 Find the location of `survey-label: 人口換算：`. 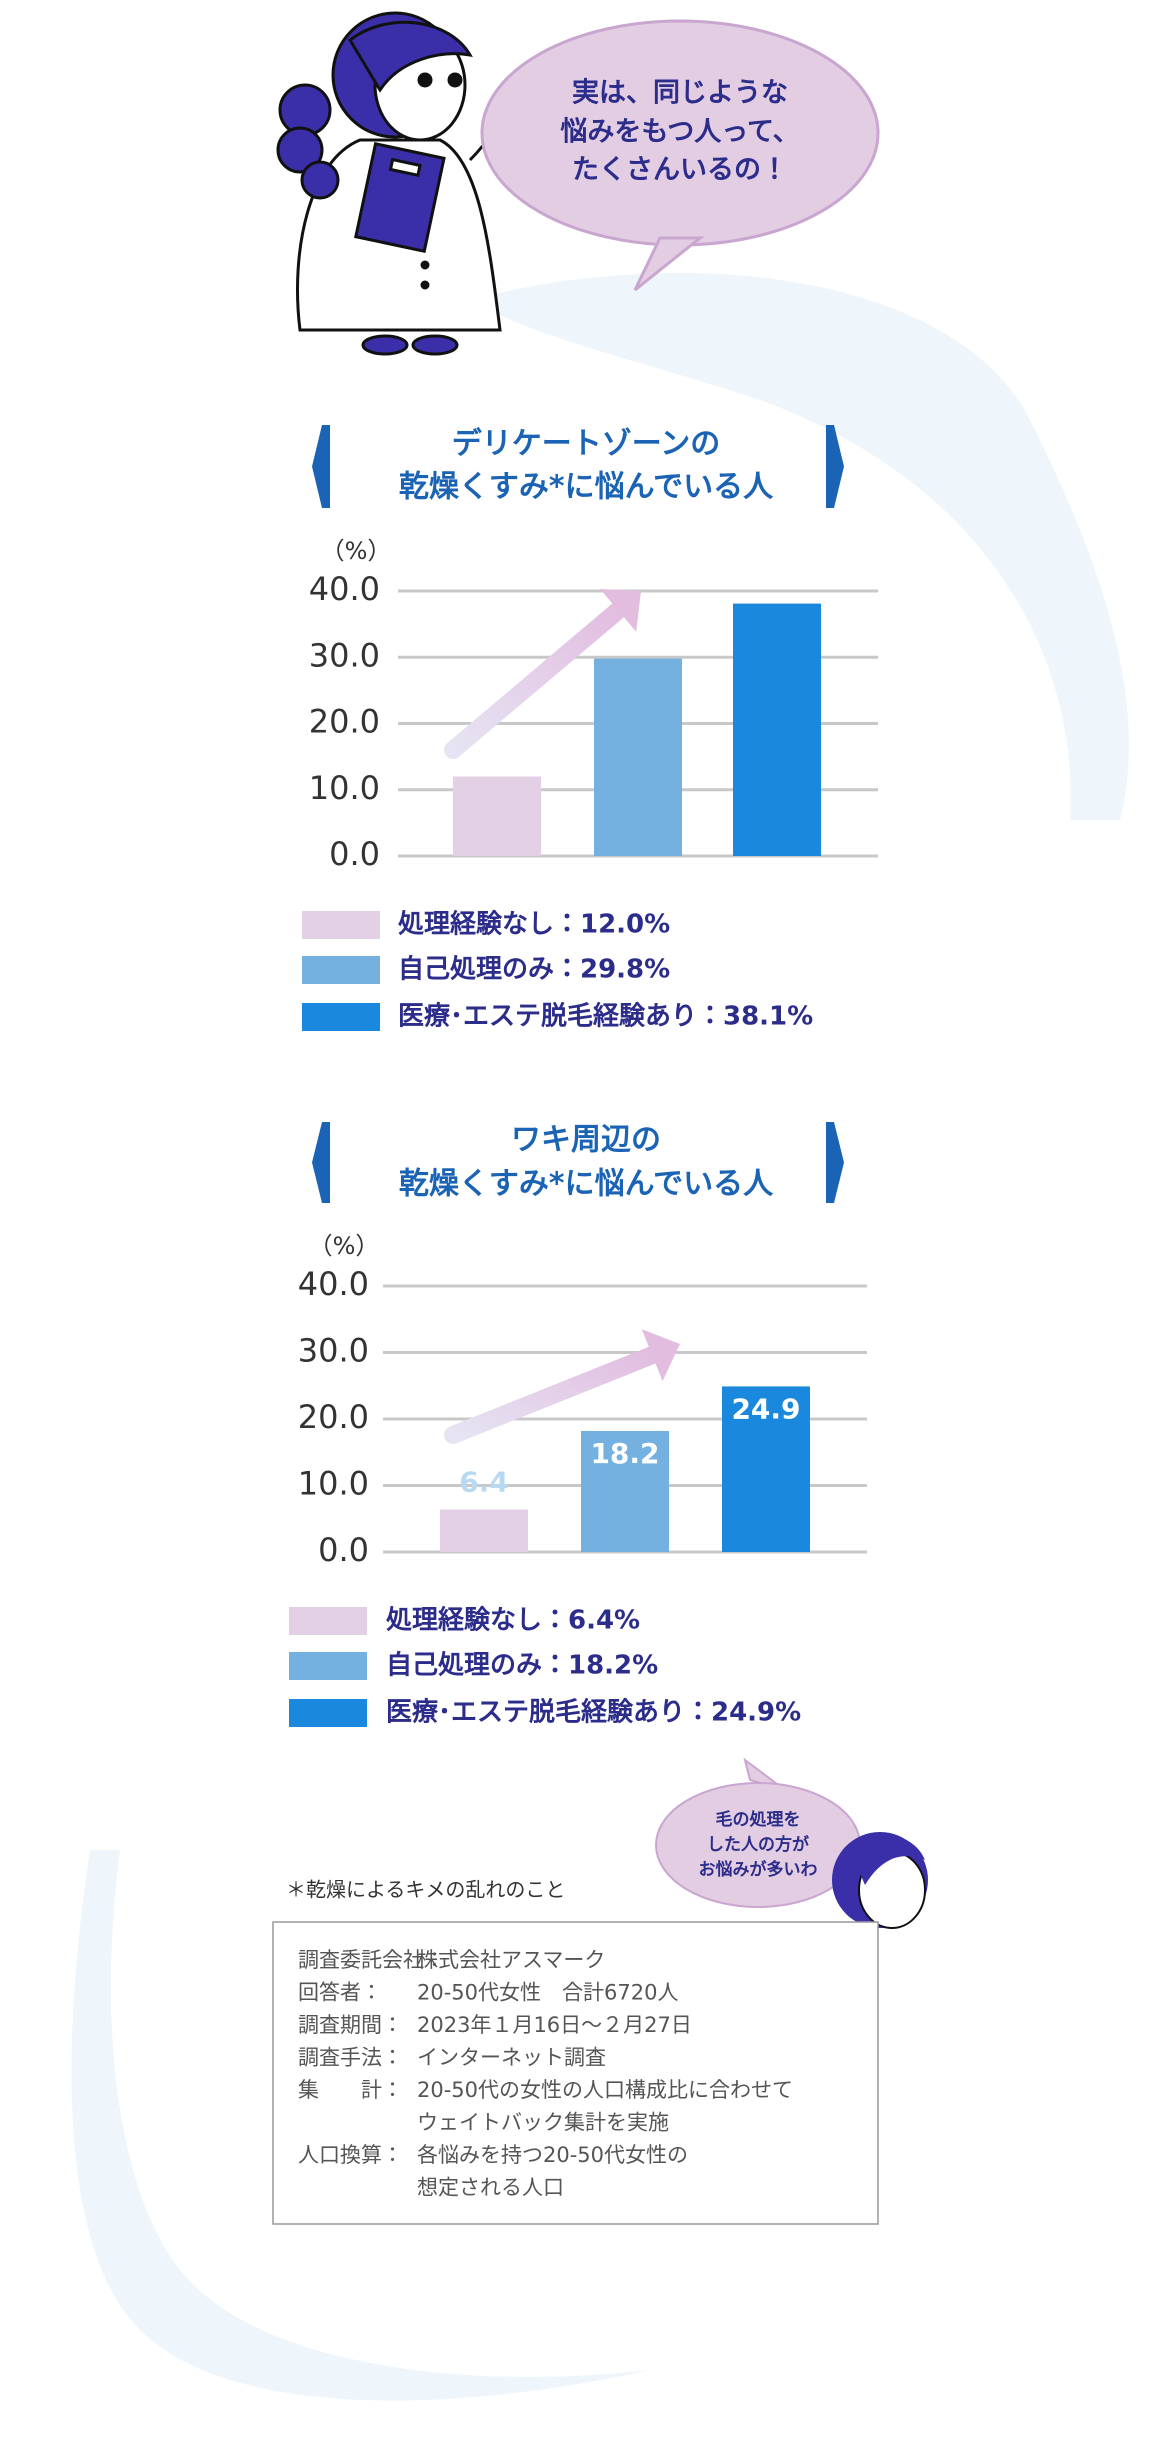

survey-label: 人口換算： is located at coordinates (350, 2155).